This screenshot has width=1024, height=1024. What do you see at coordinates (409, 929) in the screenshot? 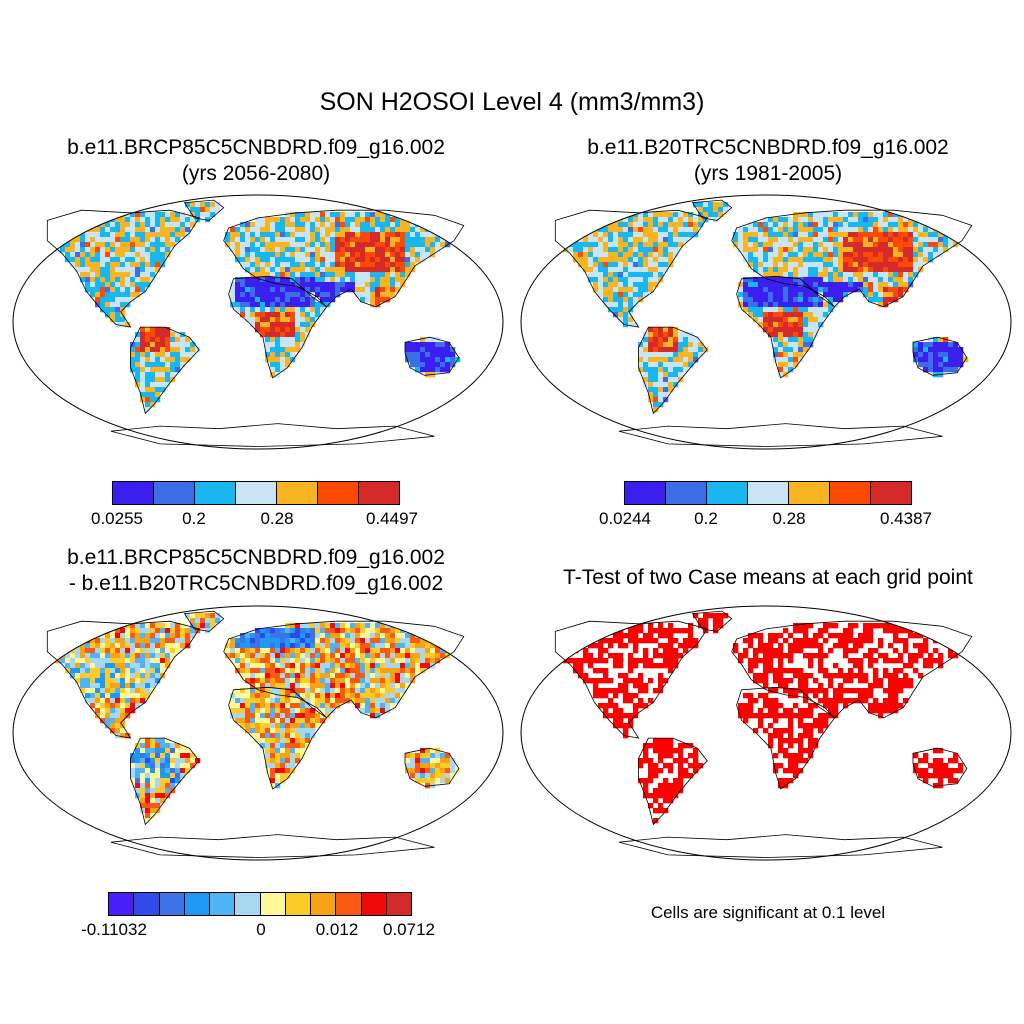
I see `panel3-tick-label: 0.0712` at bounding box center [409, 929].